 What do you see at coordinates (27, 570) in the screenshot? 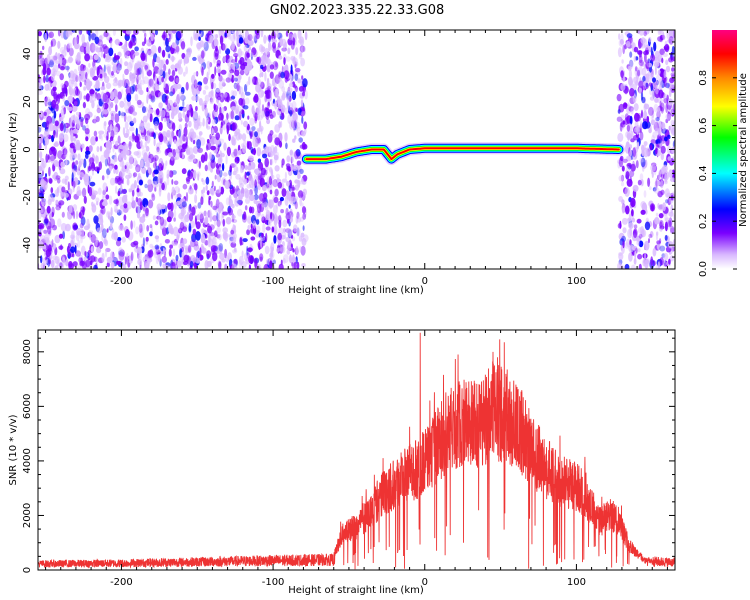
I see `y-tick-label: 0` at bounding box center [27, 570].